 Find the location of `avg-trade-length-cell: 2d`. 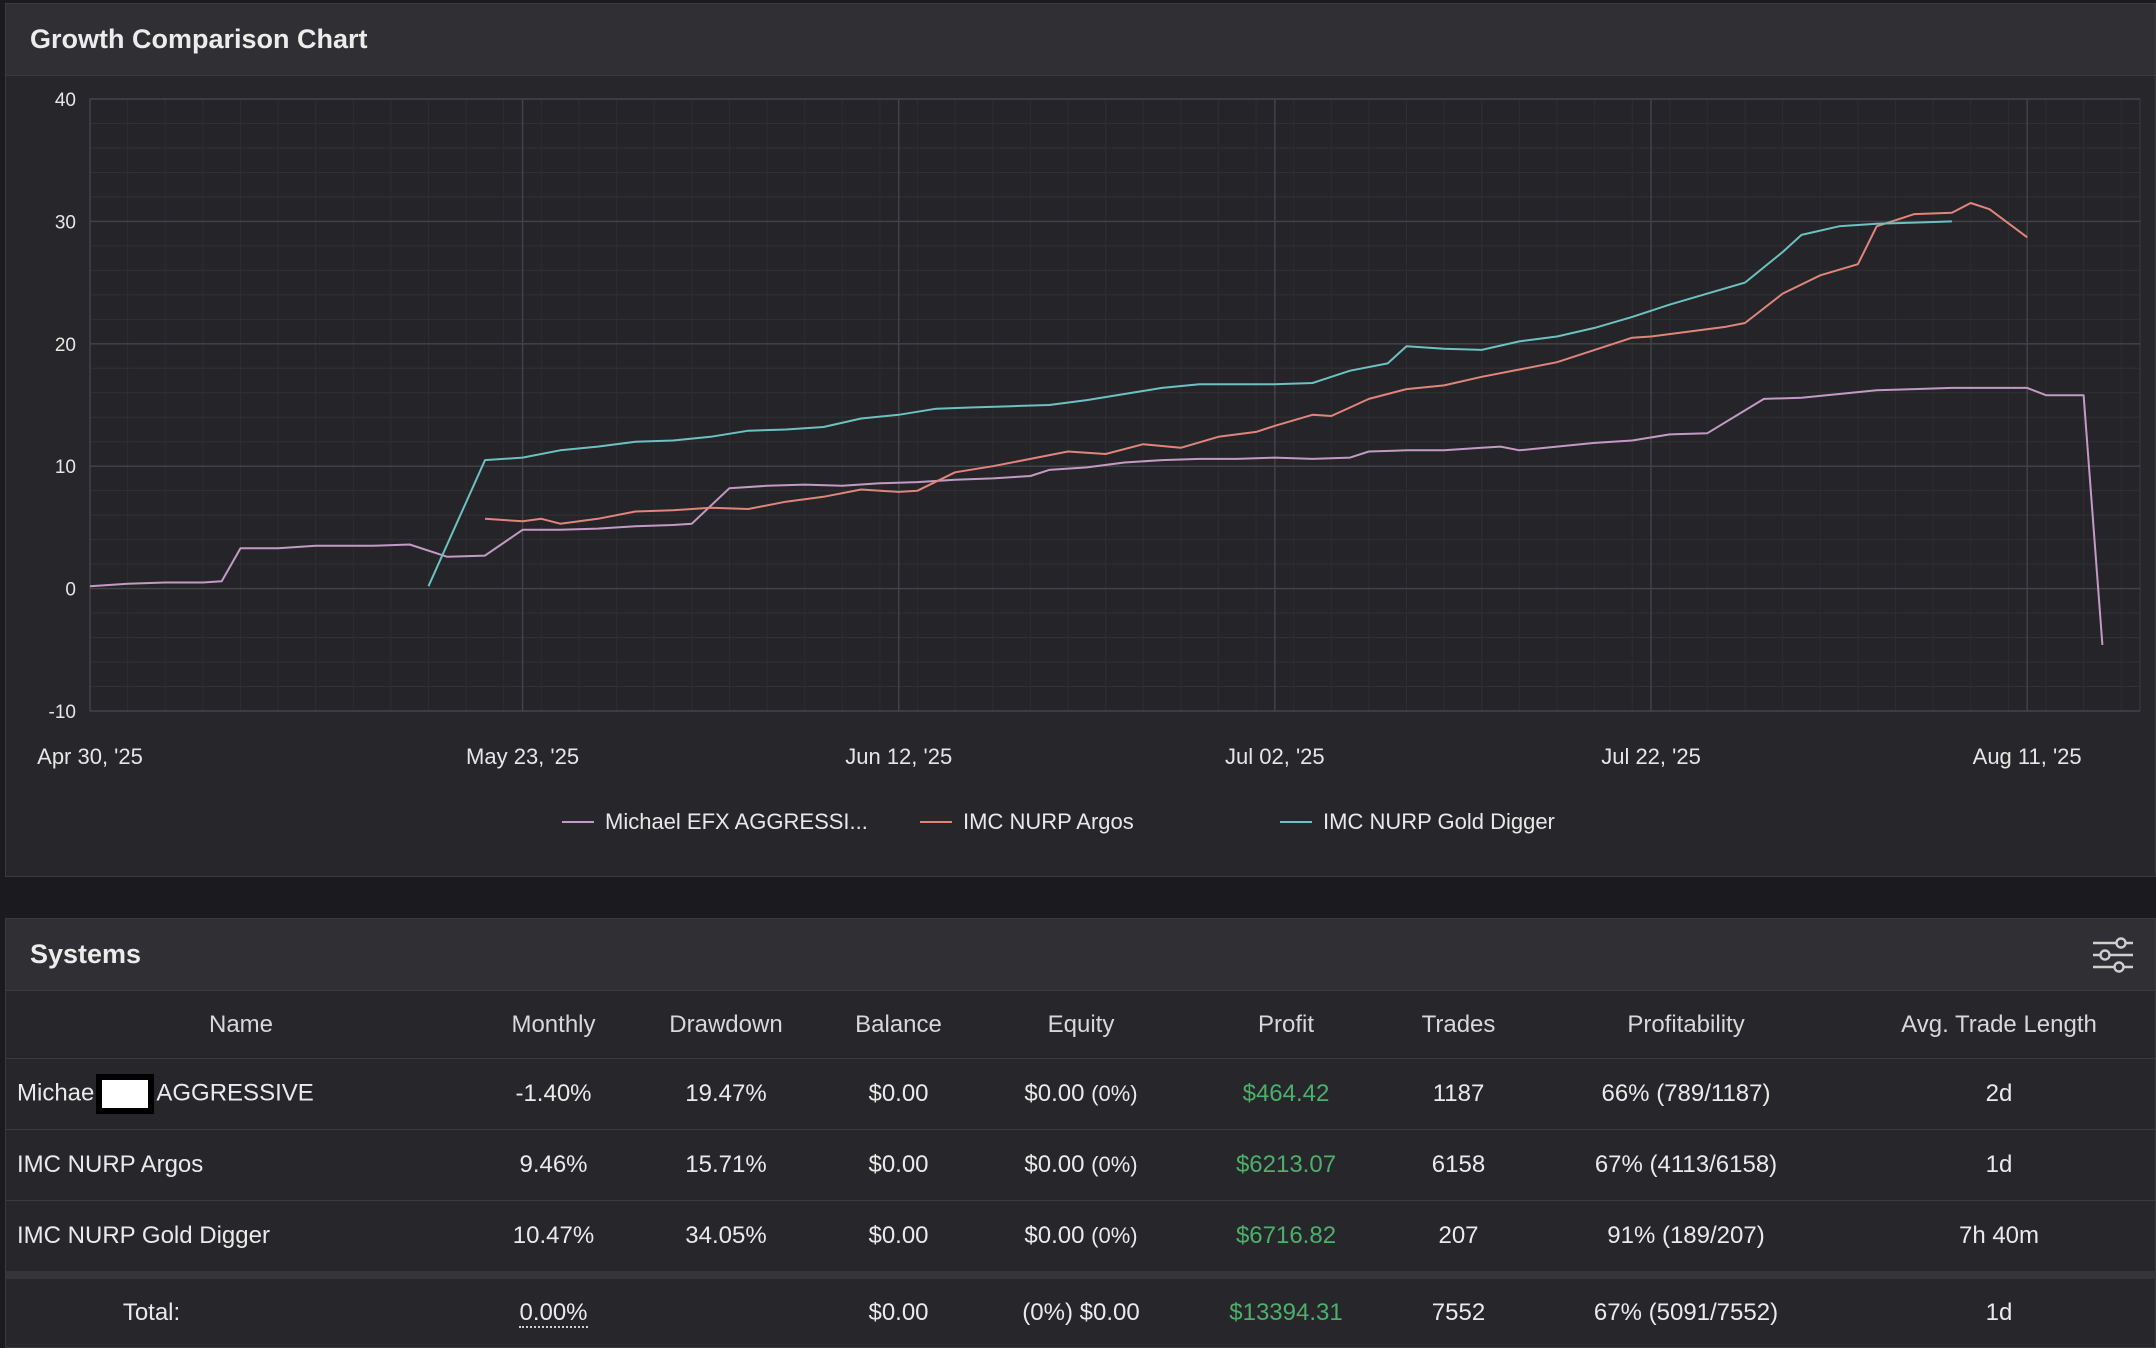

avg-trade-length-cell: 2d is located at coordinates (1998, 1094).